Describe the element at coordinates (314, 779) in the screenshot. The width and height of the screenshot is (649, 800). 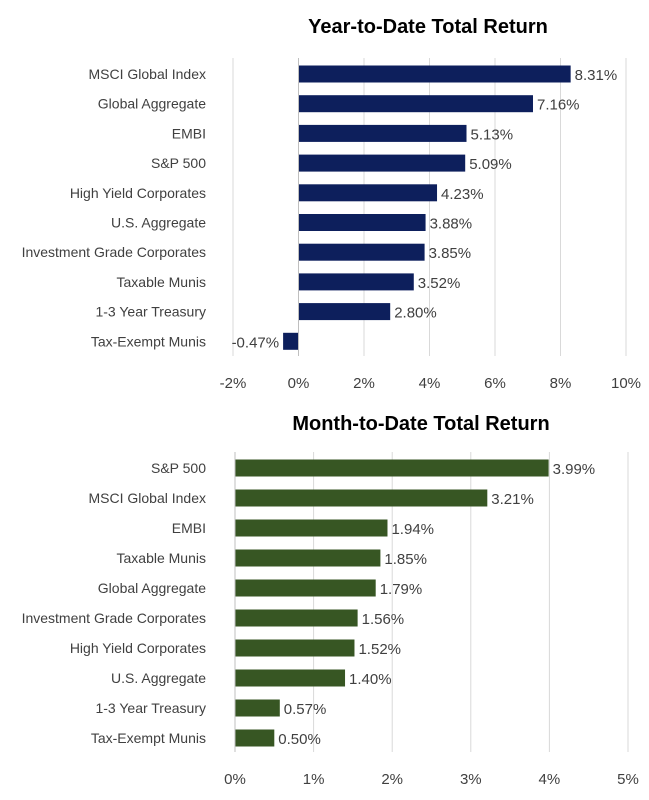
I see `mtd-tick-label: 1%` at that location.